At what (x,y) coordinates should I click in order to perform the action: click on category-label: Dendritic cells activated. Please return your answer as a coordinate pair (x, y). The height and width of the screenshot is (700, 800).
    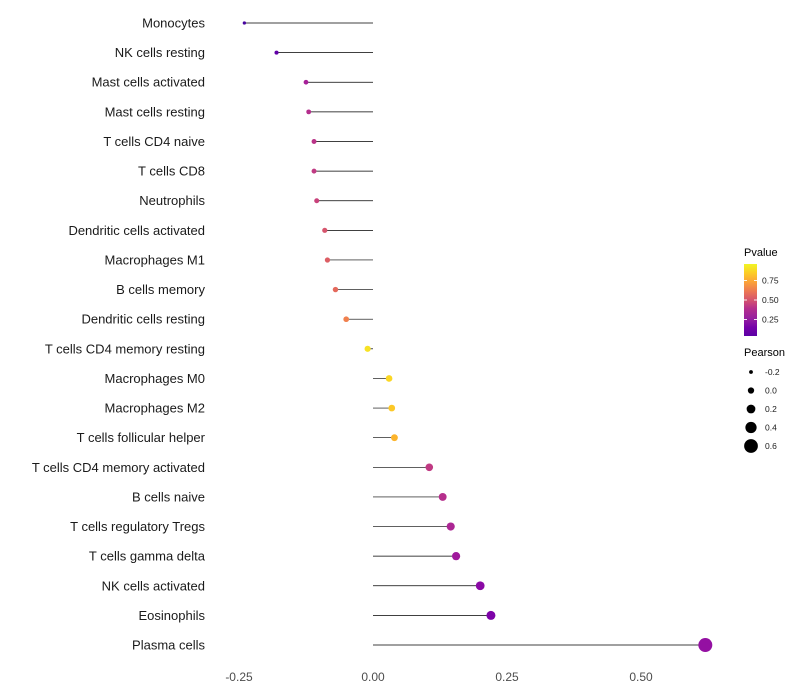
    Looking at the image, I should click on (136, 230).